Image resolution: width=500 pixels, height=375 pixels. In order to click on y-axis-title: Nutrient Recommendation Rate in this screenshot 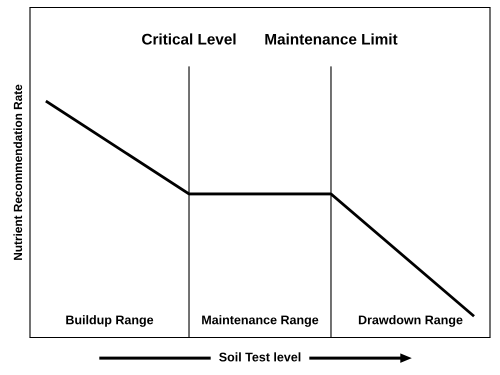, I will do `click(17, 172)`.